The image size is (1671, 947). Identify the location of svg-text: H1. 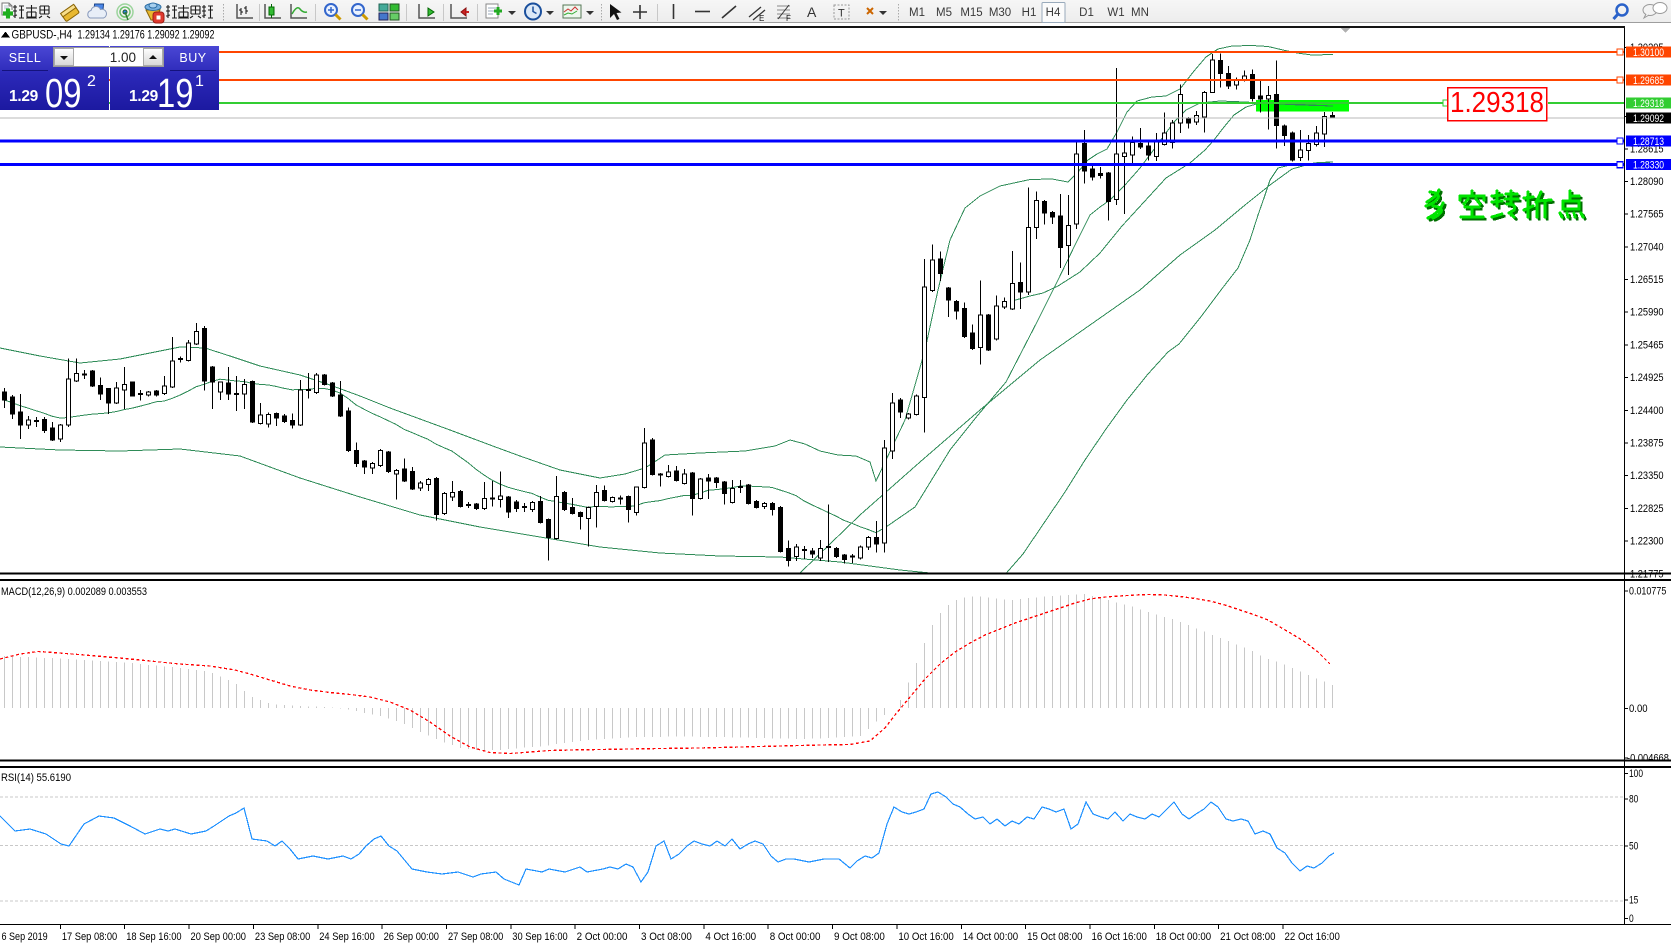
(1029, 13).